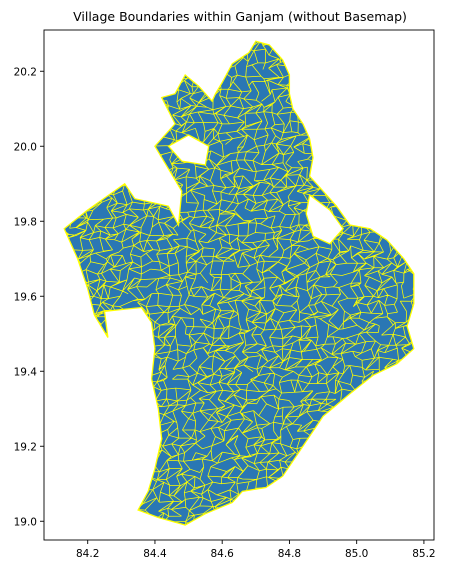 This screenshot has height=571, width=465. What do you see at coordinates (25, 522) in the screenshot?
I see `y-tick-label: 19.0` at bounding box center [25, 522].